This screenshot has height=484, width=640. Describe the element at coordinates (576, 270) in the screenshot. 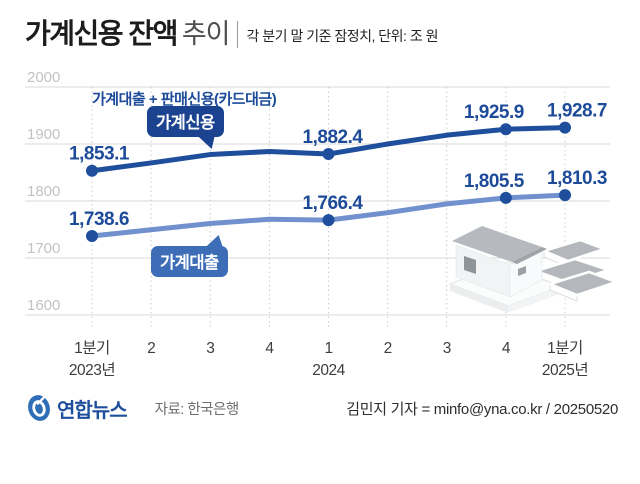

I see `banknotes-icon` at that location.